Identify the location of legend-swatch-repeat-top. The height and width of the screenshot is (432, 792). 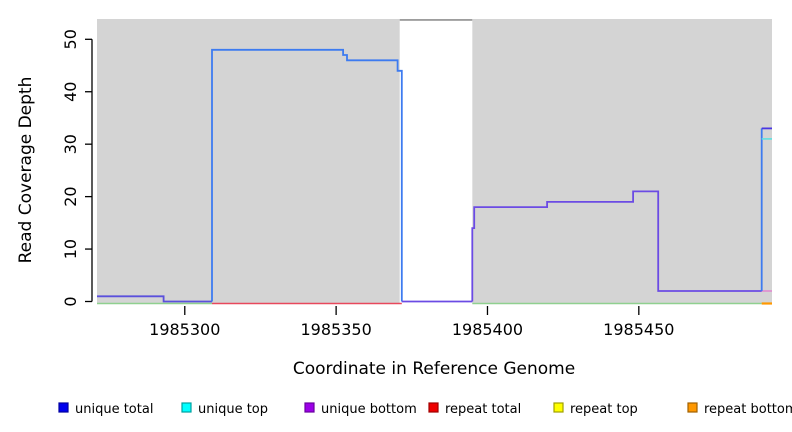
(558, 407).